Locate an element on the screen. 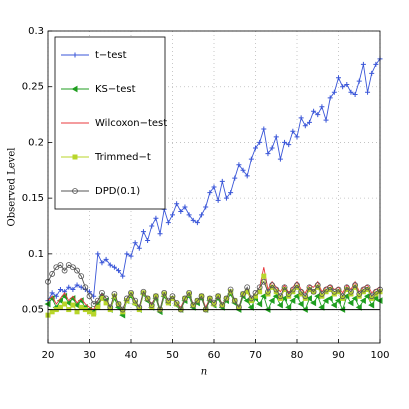  legend-label: t−test is located at coordinates (111, 55).